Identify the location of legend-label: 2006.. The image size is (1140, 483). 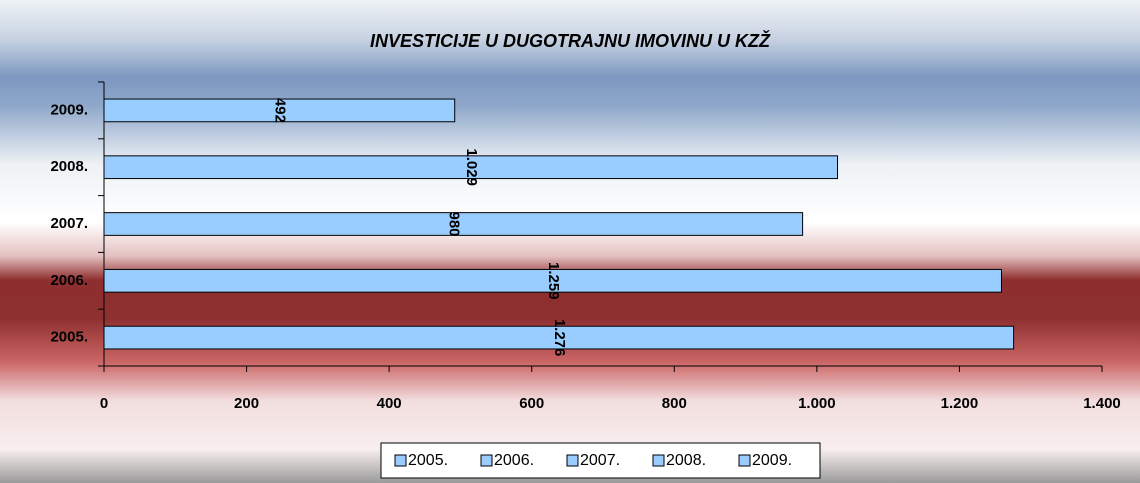
(514, 460).